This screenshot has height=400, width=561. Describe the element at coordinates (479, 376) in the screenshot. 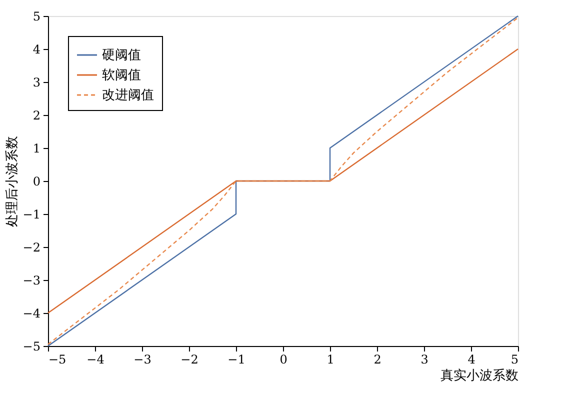

I see `x-axis-title: 真实小波系数` at that location.